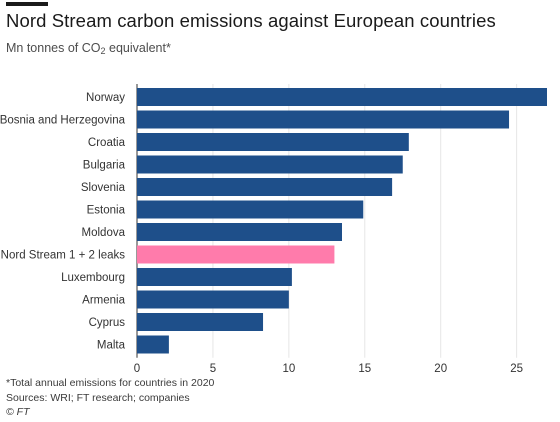 This screenshot has width=560, height=422. What do you see at coordinates (98, 398) in the screenshot?
I see `sources-note: Sources: WRI; FT research; companies` at bounding box center [98, 398].